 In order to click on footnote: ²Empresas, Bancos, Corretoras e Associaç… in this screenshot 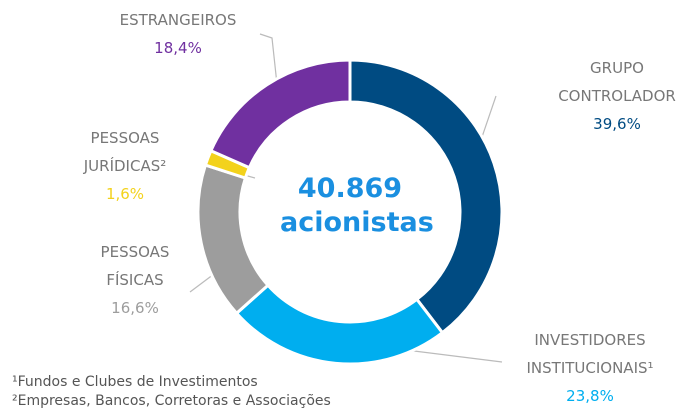, I will do `click(171, 401)`.